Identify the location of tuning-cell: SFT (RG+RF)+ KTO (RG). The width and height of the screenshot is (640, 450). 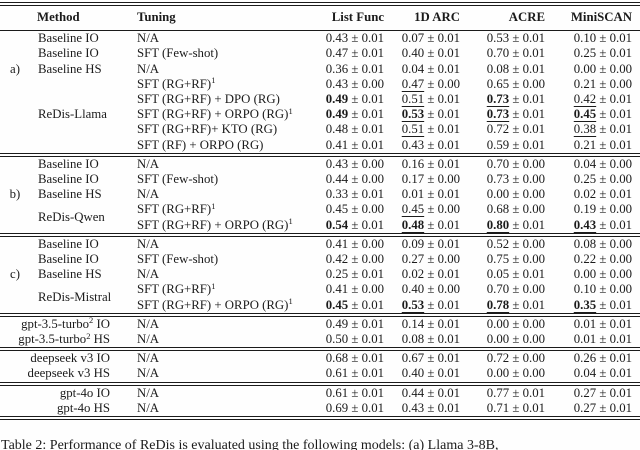
(216, 129).